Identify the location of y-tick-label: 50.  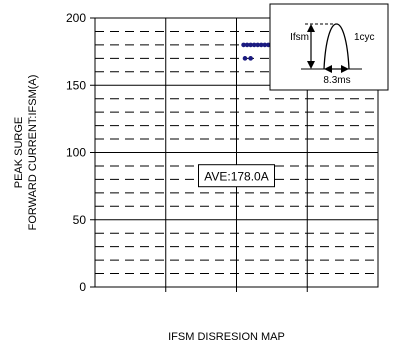
(80, 220).